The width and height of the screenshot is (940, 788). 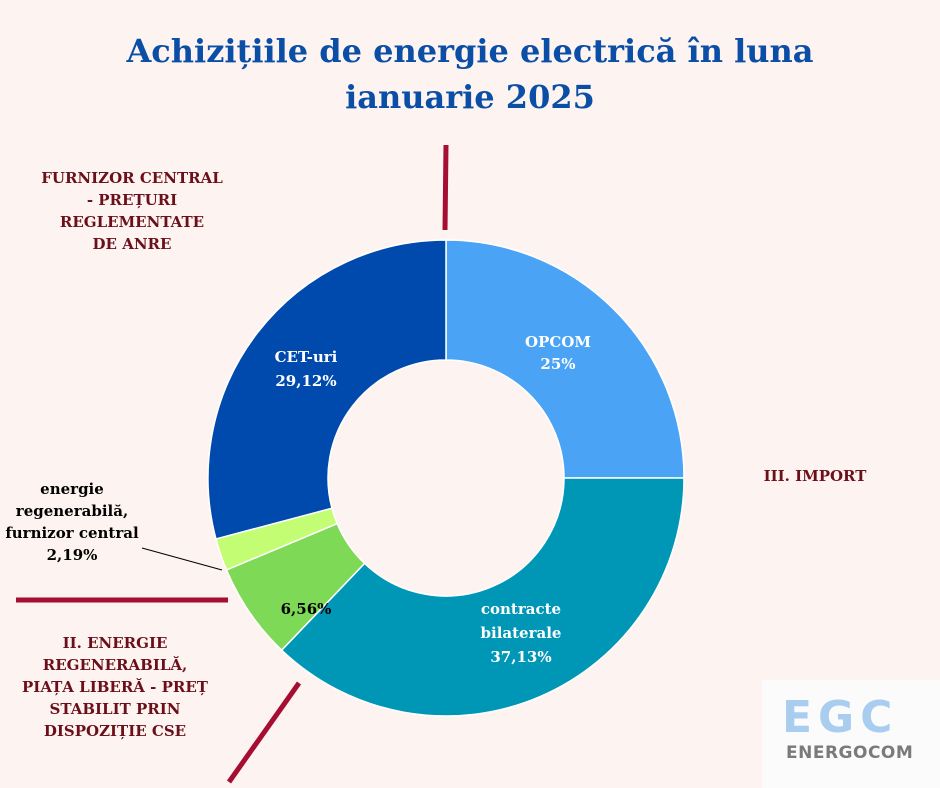 I want to click on divider-top, so click(x=445, y=187).